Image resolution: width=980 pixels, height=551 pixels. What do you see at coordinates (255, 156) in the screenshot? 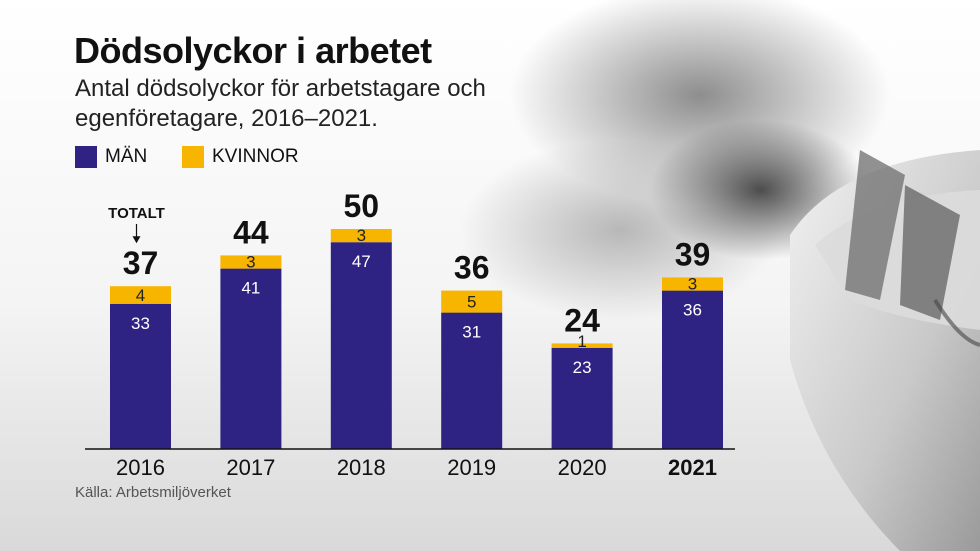
I see `legend-label-women: KVINNOR` at bounding box center [255, 156].